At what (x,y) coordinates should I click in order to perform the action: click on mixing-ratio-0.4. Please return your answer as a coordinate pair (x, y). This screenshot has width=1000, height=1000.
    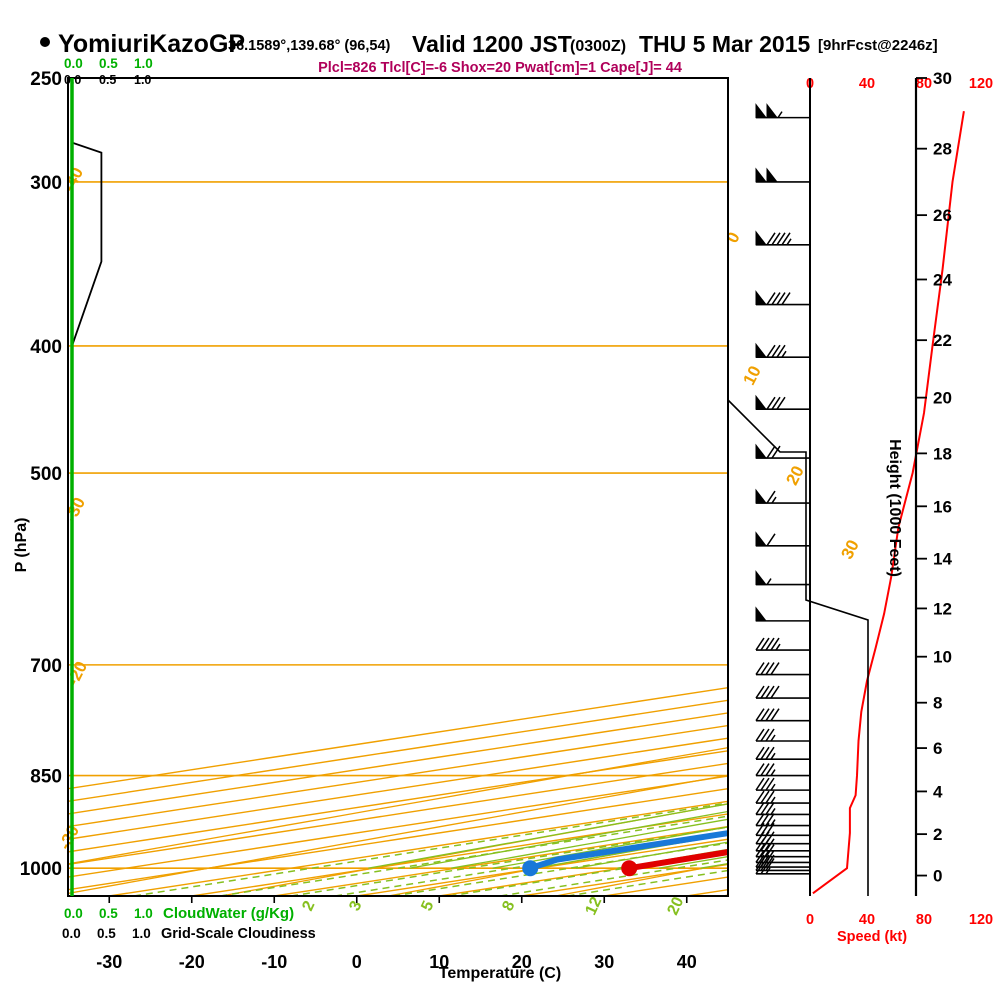
    Looking at the image, I should click on (430, 849).